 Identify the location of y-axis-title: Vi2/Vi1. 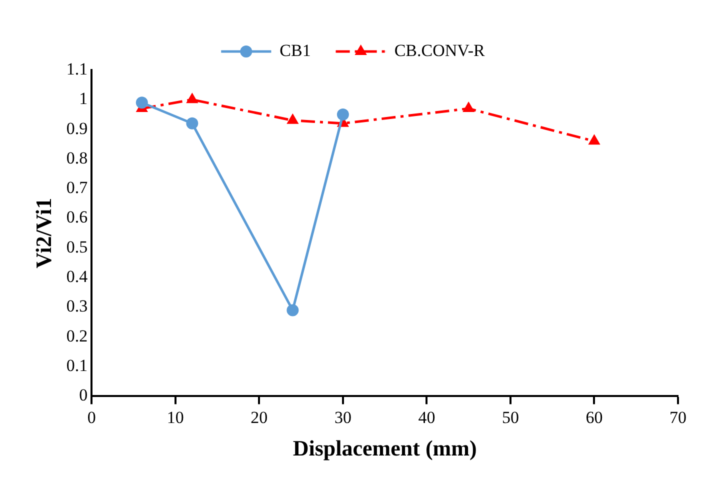
(43, 233).